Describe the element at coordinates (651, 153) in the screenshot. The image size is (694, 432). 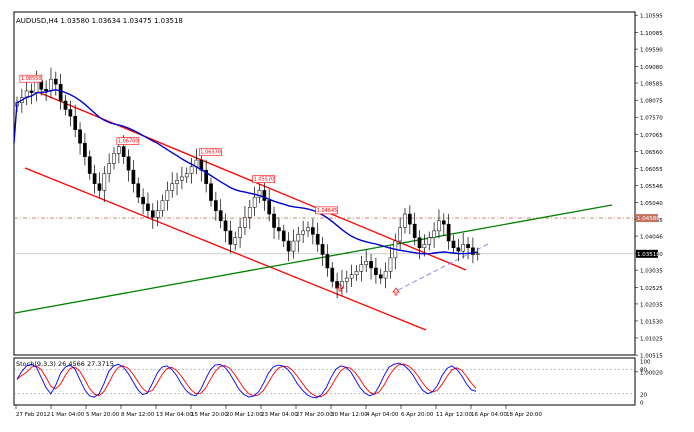
I see `y-tick-label: 1.06560` at that location.